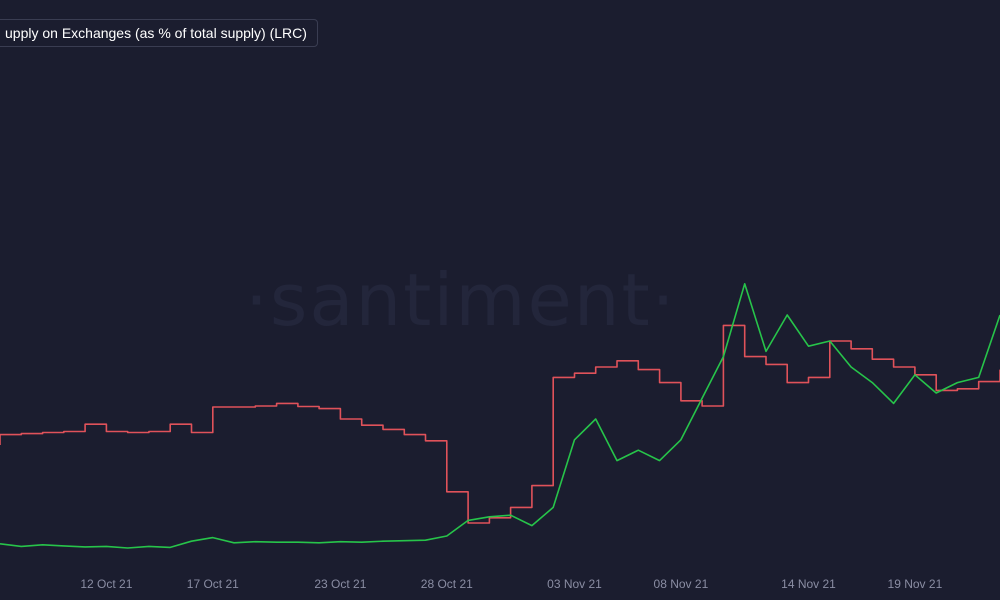  Describe the element at coordinates (681, 584) in the screenshot. I see `x-tick-label: 08 Nov 21` at that location.